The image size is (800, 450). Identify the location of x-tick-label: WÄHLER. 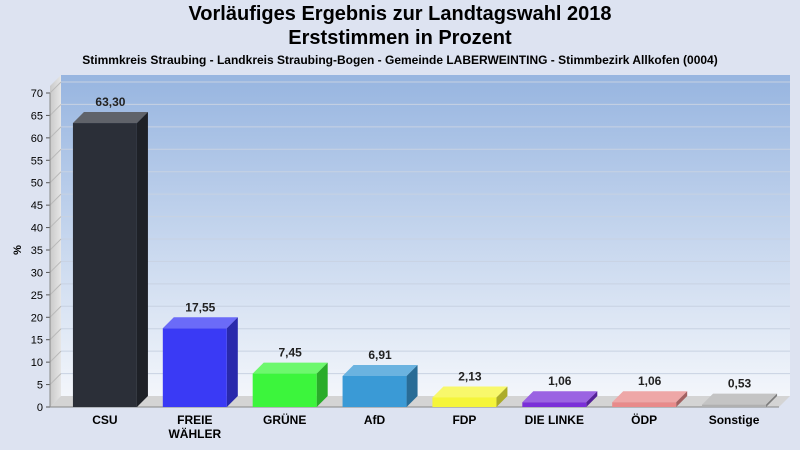
(194, 433).